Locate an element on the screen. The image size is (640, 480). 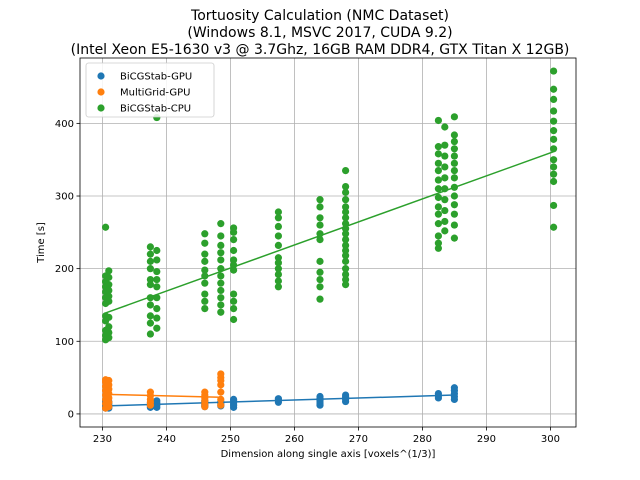
y-tick-label: 100 is located at coordinates (64, 342).